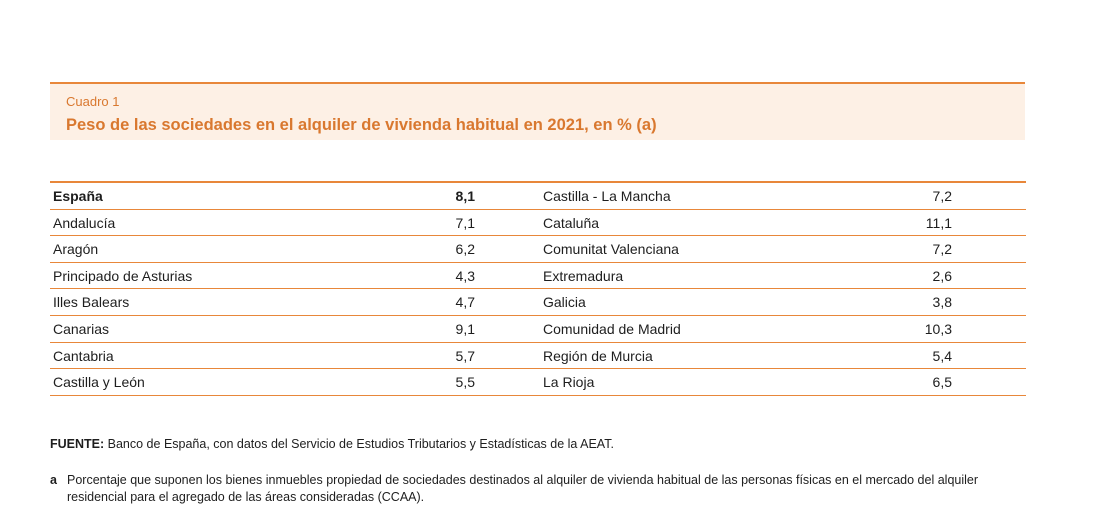 The image size is (1112, 514). Describe the element at coordinates (83, 355) in the screenshot. I see `region-name: Cantabria` at that location.